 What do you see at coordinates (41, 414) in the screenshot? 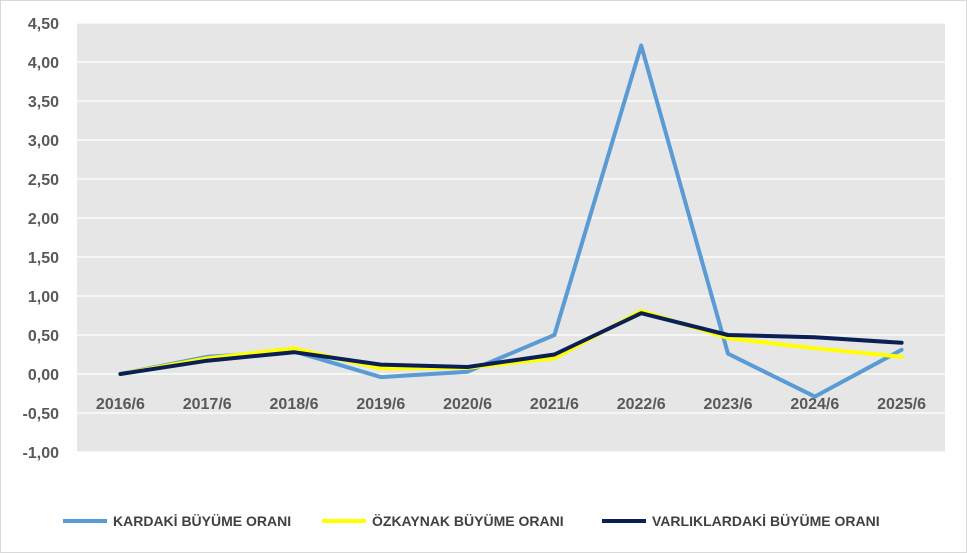
I see `y-tick-label: -0,50` at bounding box center [41, 414].